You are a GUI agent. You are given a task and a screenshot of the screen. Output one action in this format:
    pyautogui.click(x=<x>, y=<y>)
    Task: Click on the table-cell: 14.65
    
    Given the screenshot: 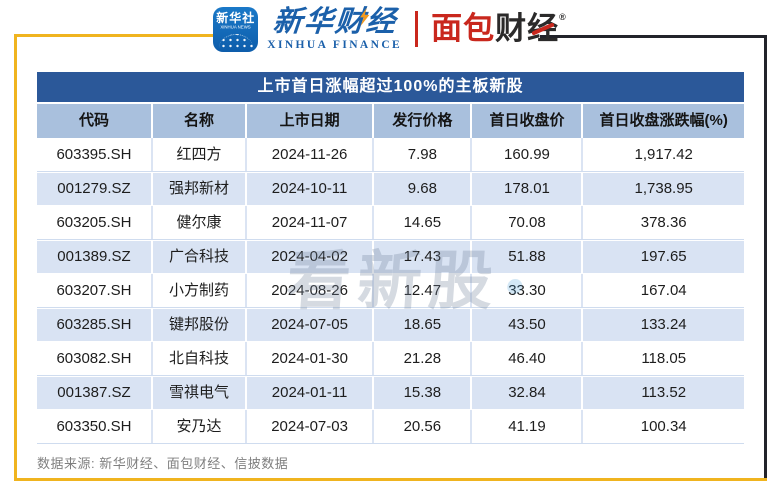 What is the action you would take?
    pyautogui.click(x=423, y=222)
    